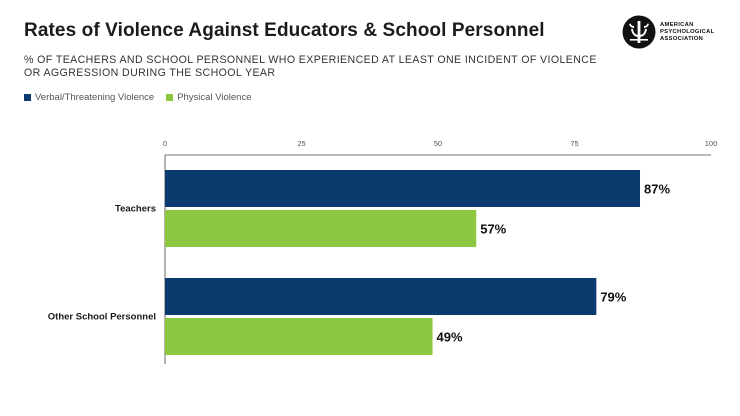 The image size is (740, 416). Describe the element at coordinates (574, 143) in the screenshot. I see `x-tick-label: 75` at that location.